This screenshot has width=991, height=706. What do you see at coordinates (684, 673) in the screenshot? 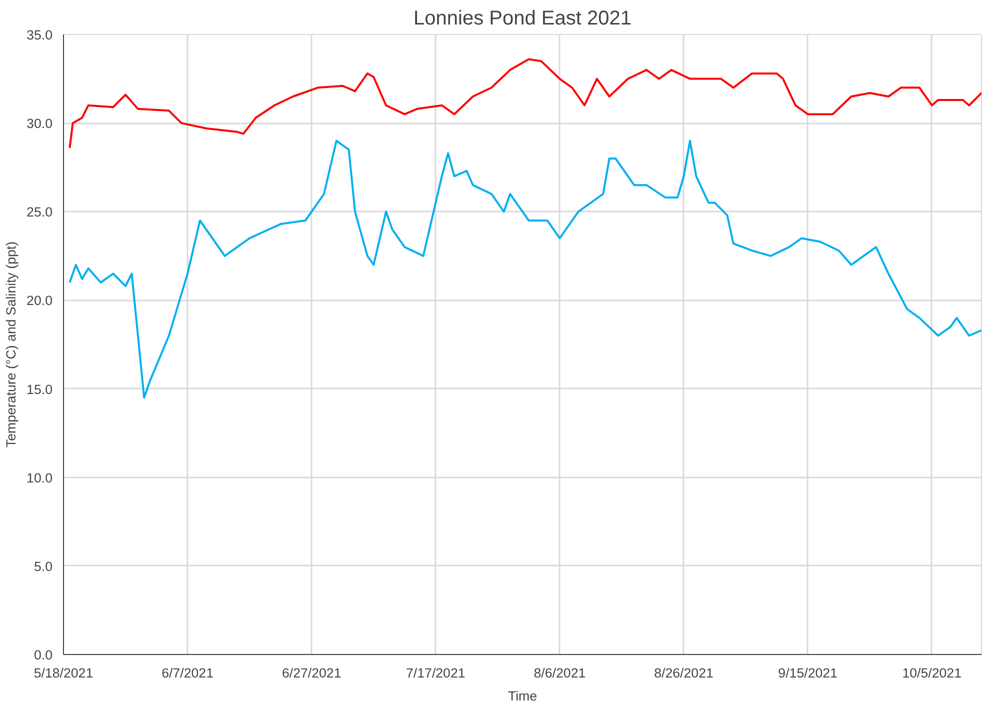
I see `x-tick-label: 8/26/2021` at bounding box center [684, 673].